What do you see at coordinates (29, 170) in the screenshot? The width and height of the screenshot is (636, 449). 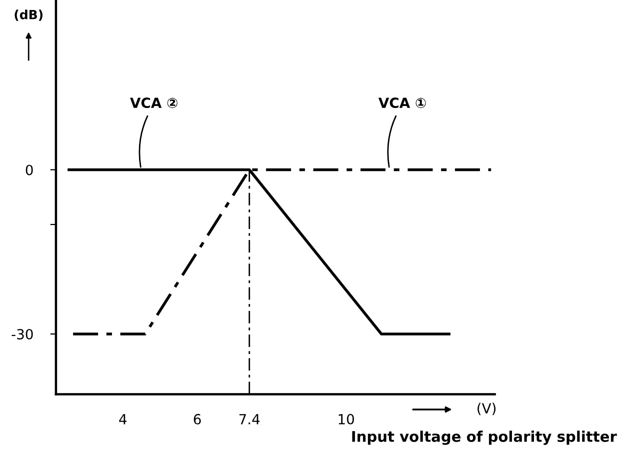 I see `y-tick-label: 0` at bounding box center [29, 170].